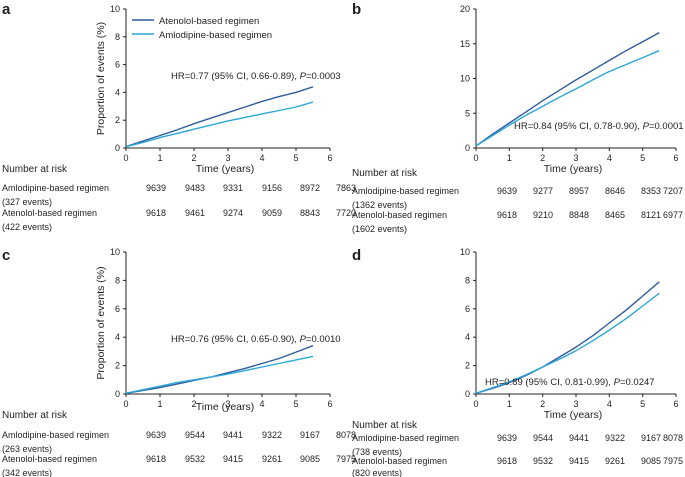 The image size is (685, 477). I want to click on risk-value: 8646, so click(615, 191).